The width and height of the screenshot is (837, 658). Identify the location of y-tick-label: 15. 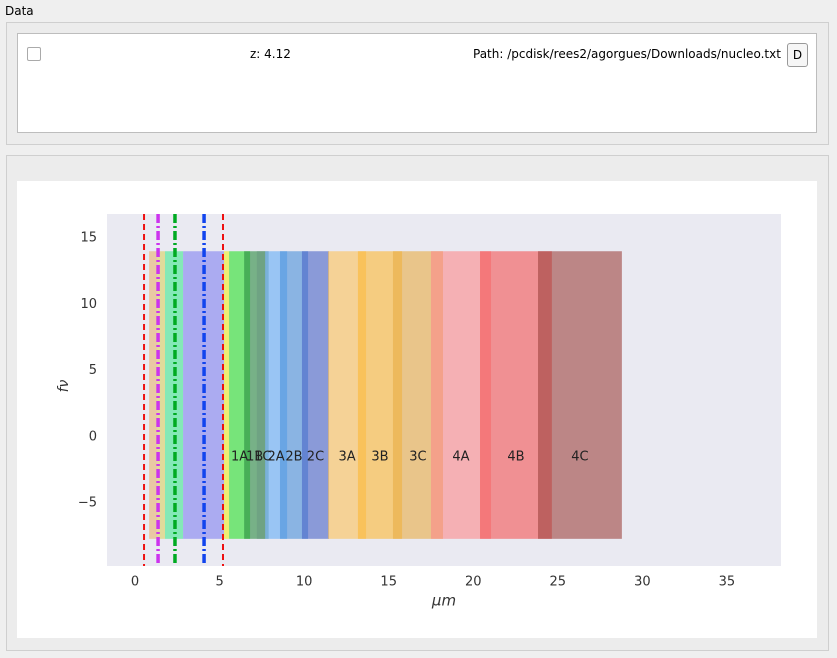
(88, 237).